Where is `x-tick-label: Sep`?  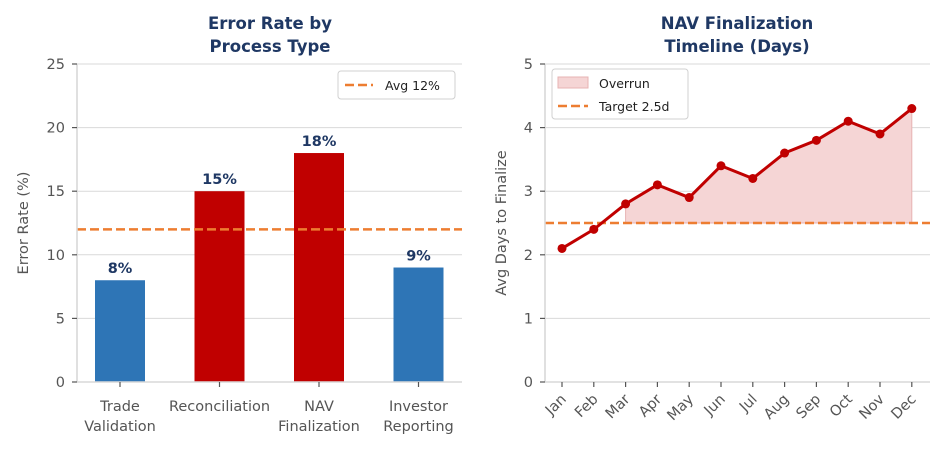
x-tick-label: Sep is located at coordinates (809, 407).